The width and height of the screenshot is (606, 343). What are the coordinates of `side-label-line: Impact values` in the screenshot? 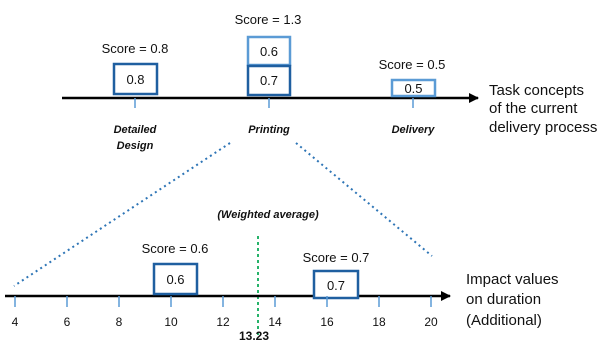 It's located at (512, 279).